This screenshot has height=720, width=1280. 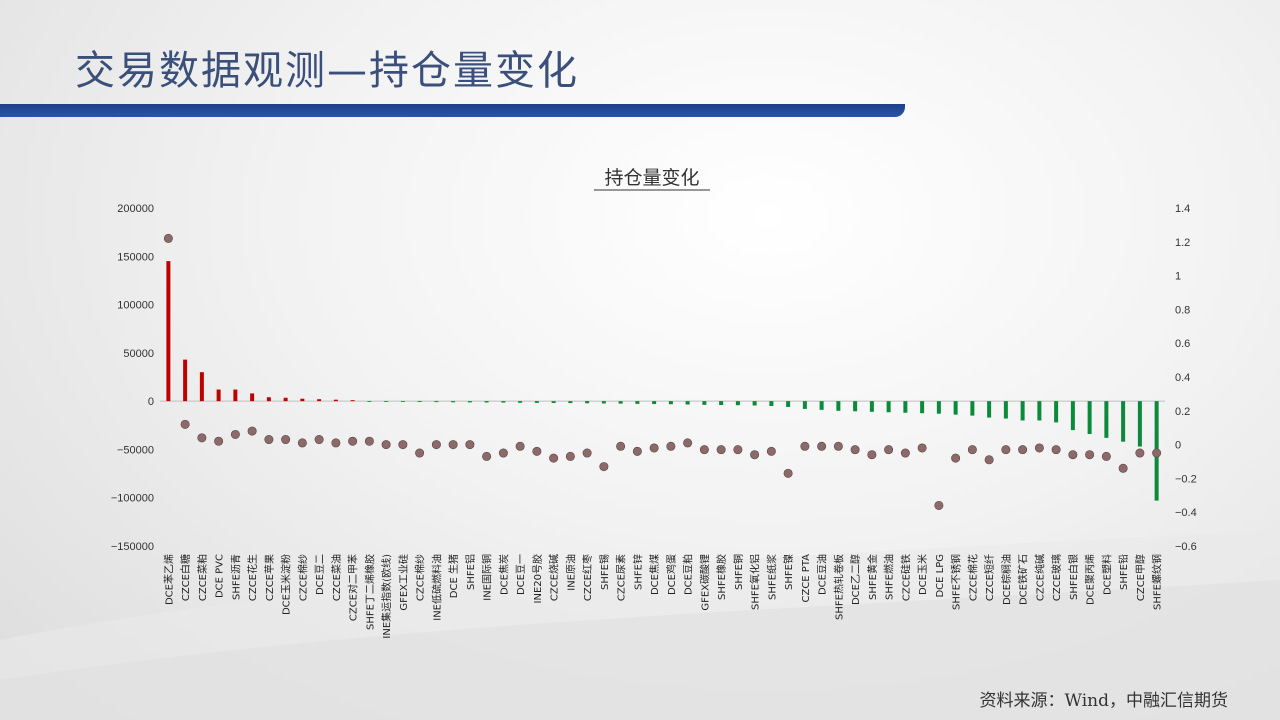 I want to click on y-left-tick-label: 150000, so click(x=135, y=257).